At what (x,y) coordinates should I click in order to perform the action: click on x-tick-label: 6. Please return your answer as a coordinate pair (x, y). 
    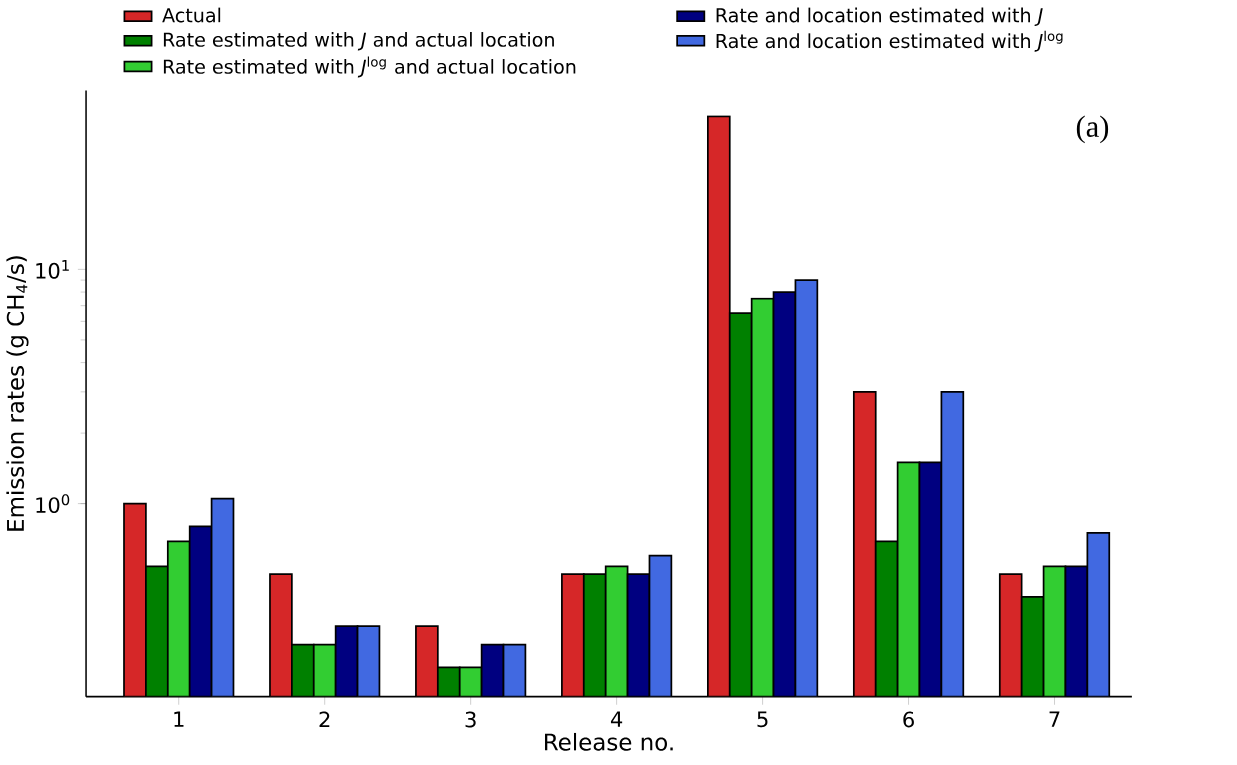
    Looking at the image, I should click on (908, 719).